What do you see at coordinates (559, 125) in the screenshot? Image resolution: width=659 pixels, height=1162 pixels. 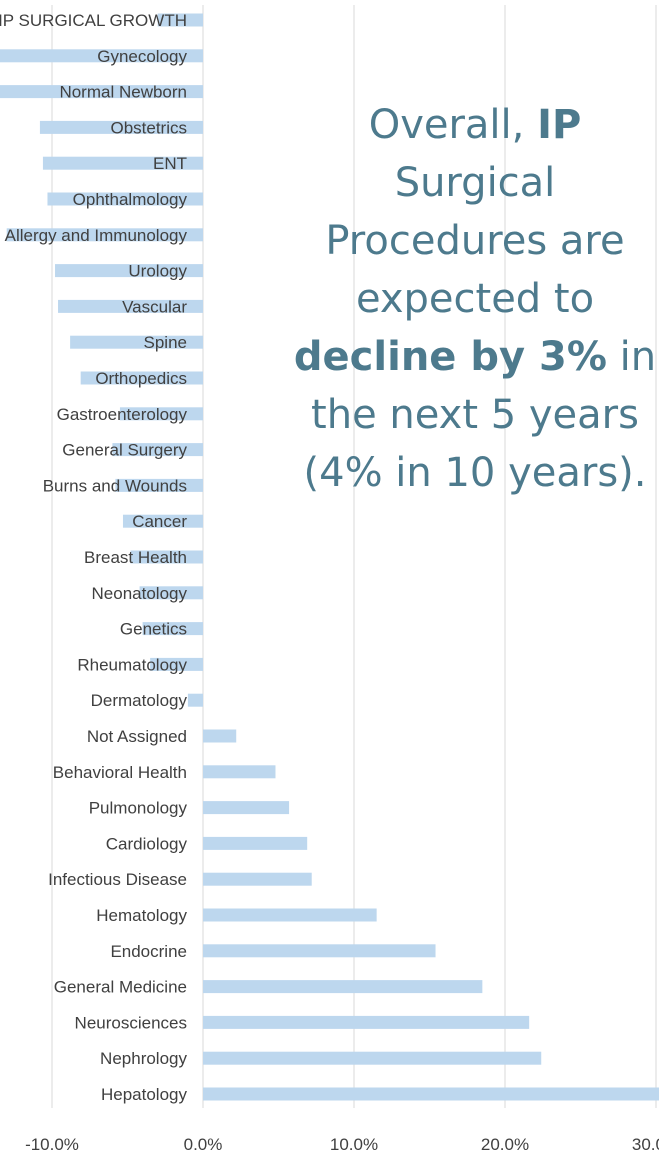 I see `callout-bold-ip: IP` at bounding box center [559, 125].